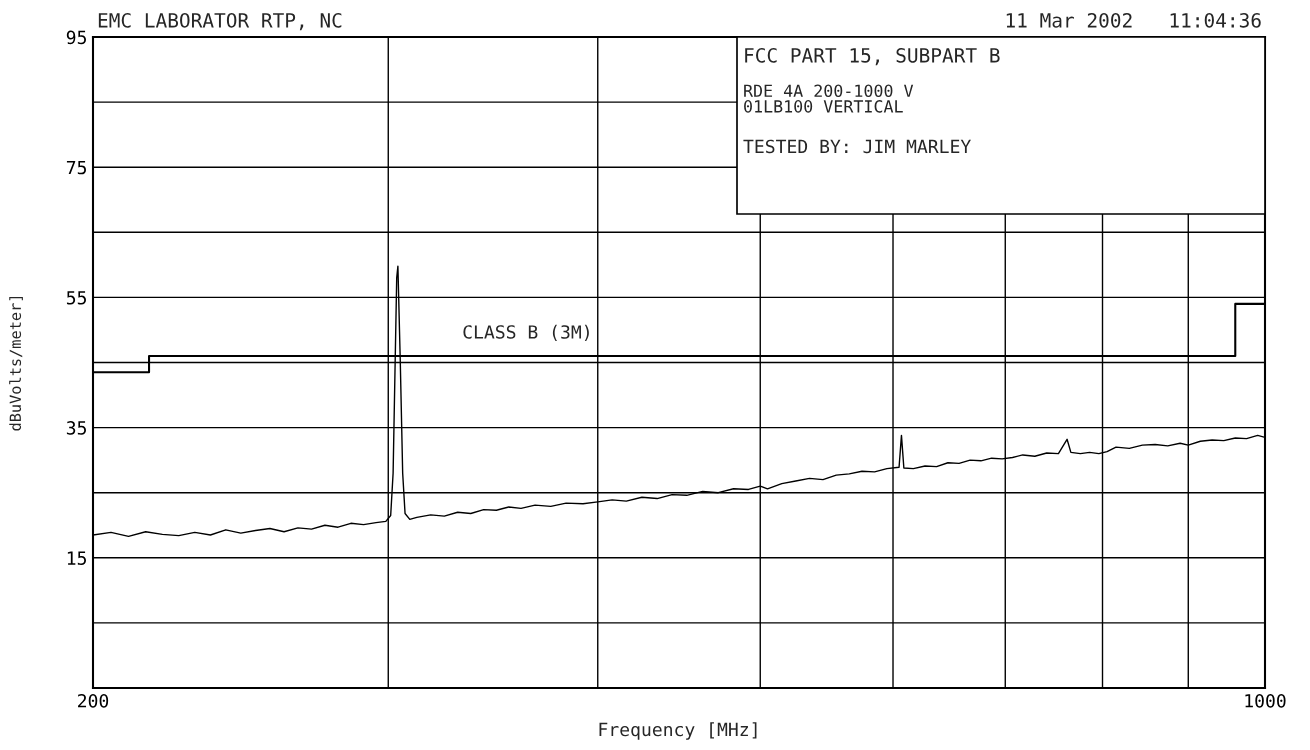  I want to click on annotation: FCC PART 15, SUBPART B, so click(872, 56).